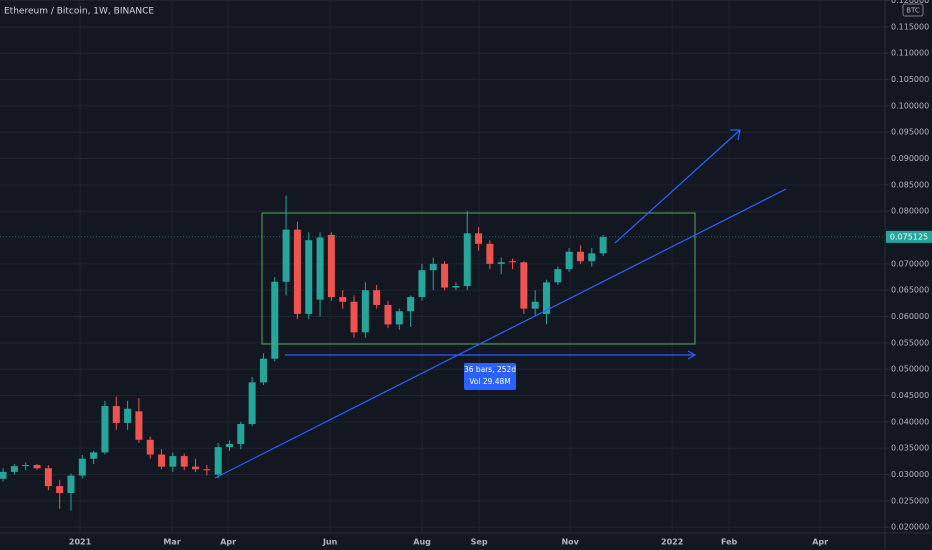 The height and width of the screenshot is (550, 932). I want to click on x-tick-label: 2021, so click(80, 542).